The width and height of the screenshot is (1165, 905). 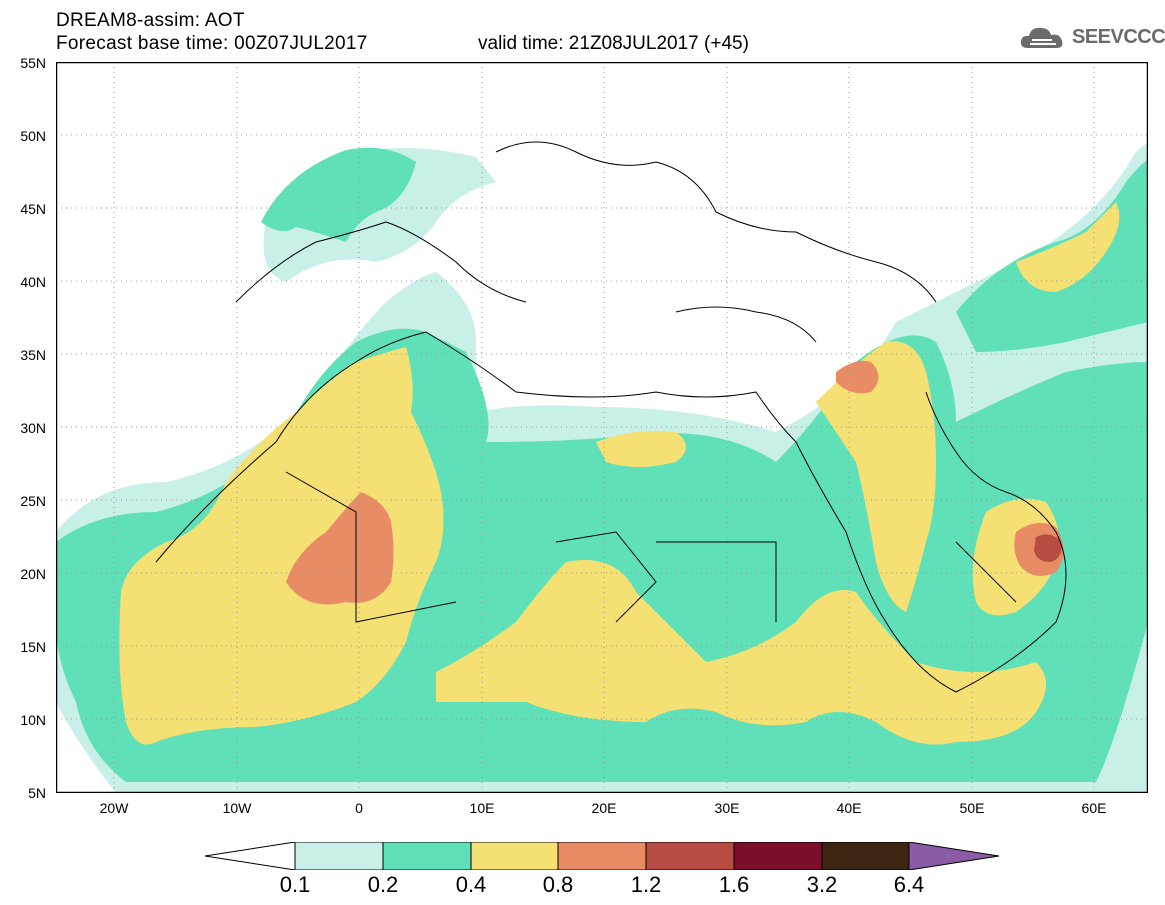 I want to click on seevccc-logo: SEEVCCC, so click(x=1091, y=39).